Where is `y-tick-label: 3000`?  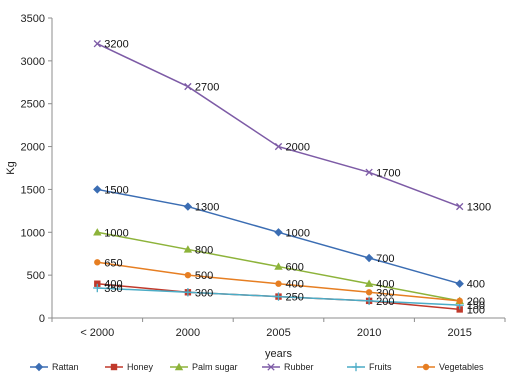
y-tick-label: 3000 is located at coordinates (33, 62).